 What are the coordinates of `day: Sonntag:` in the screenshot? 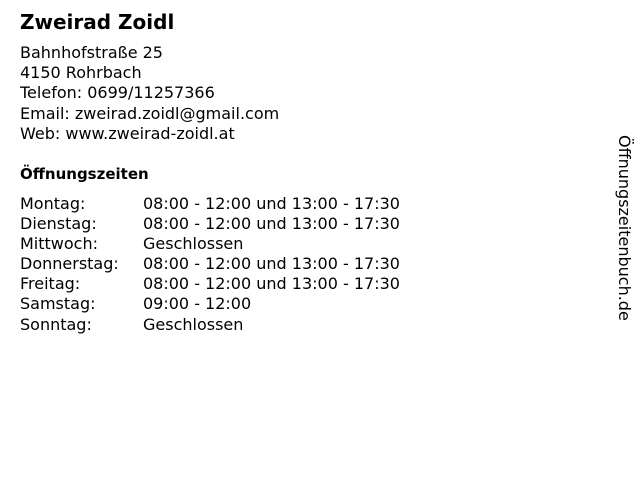 It's located at (56, 324).